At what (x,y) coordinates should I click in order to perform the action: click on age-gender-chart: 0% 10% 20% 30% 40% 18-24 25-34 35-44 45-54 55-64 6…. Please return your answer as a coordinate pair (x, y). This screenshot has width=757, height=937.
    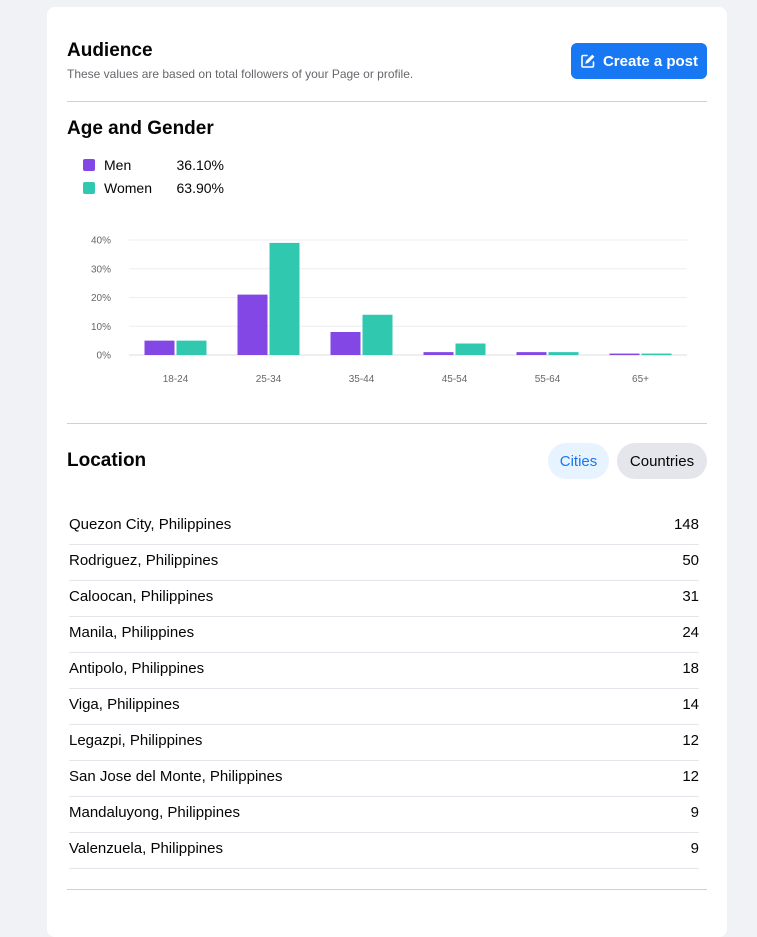
    Looking at the image, I should click on (389, 310).